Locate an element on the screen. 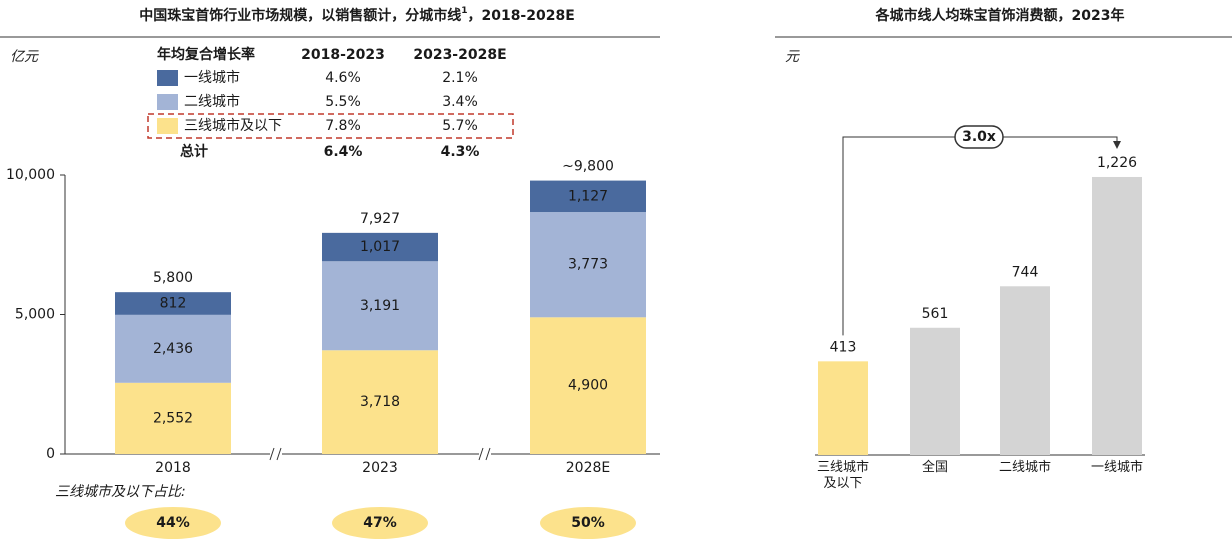  x-tick-label: 三线城市及以下 is located at coordinates (842, 475).